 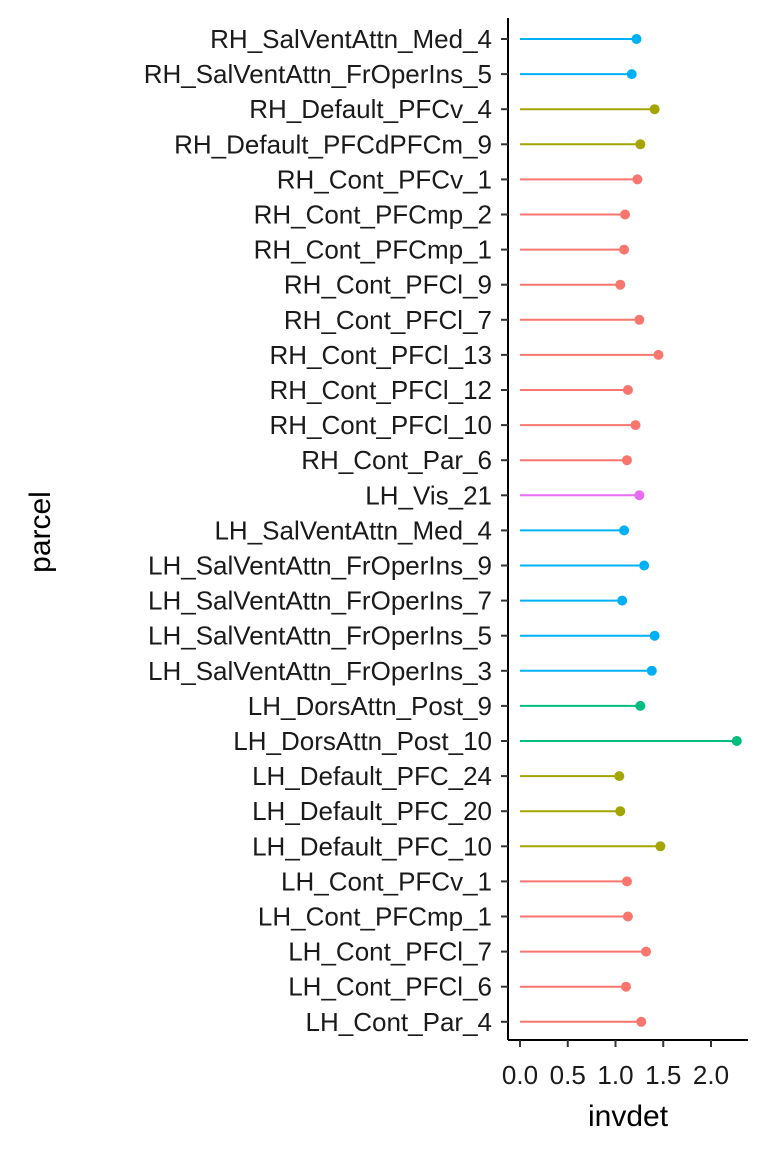 I want to click on y-tick-label: RH_Cont_PFCl_9, so click(x=388, y=285).